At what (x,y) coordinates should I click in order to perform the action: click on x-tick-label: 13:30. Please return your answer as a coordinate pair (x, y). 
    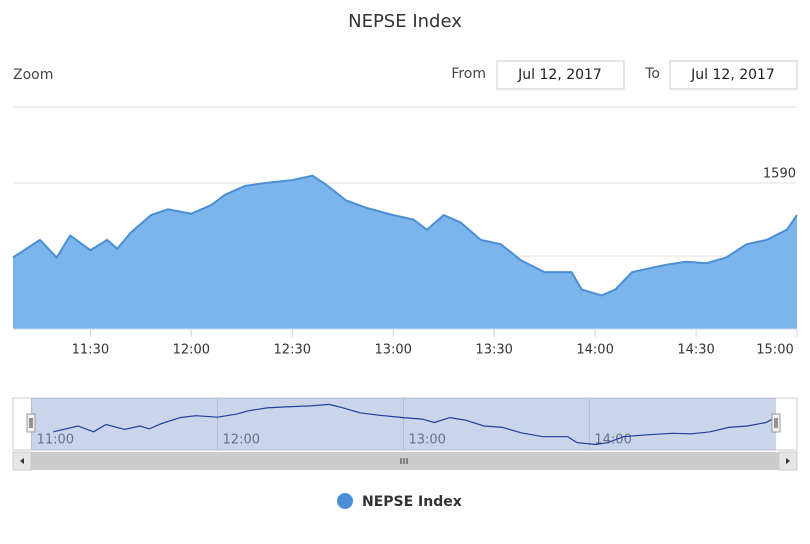
    Looking at the image, I should click on (493, 350).